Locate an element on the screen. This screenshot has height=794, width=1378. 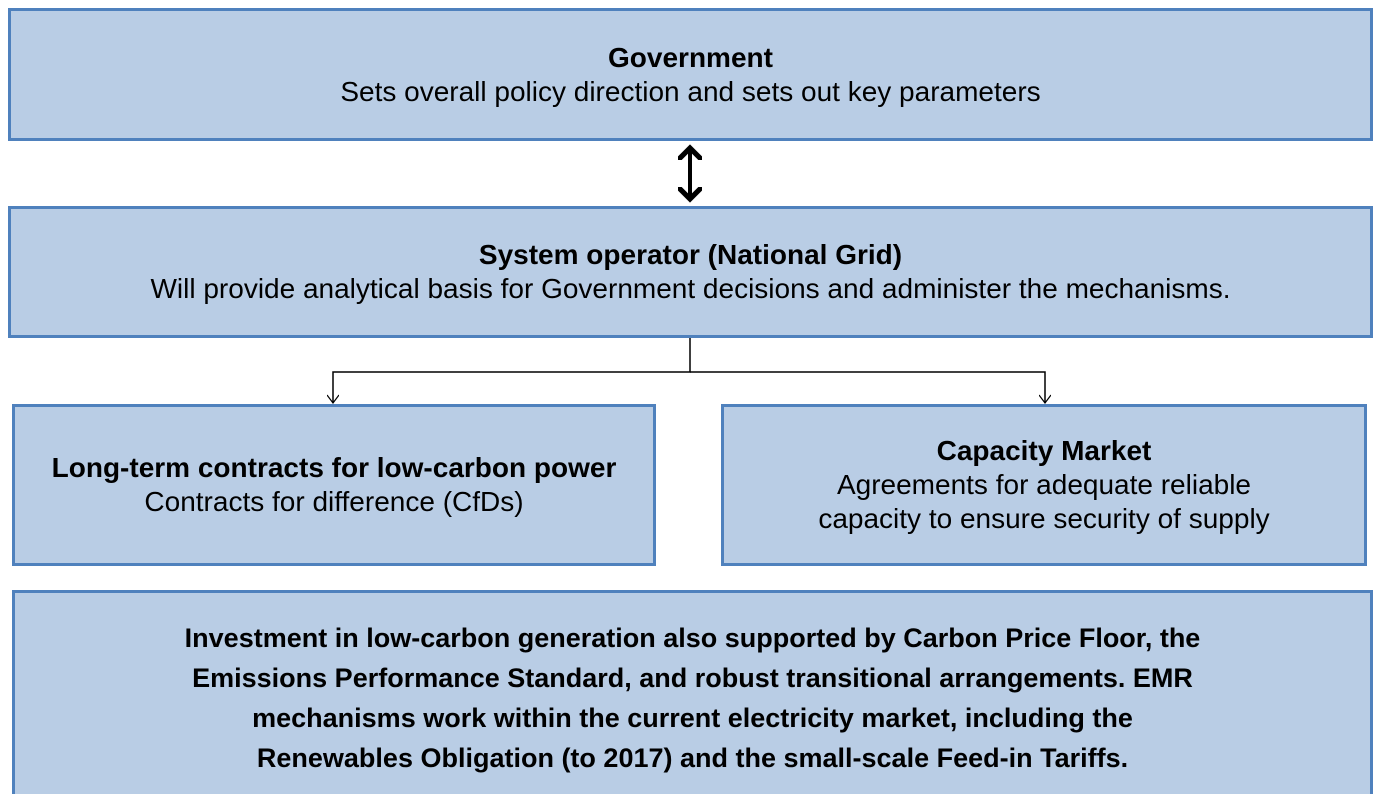
arrow-right is located at coordinates (867, 387).